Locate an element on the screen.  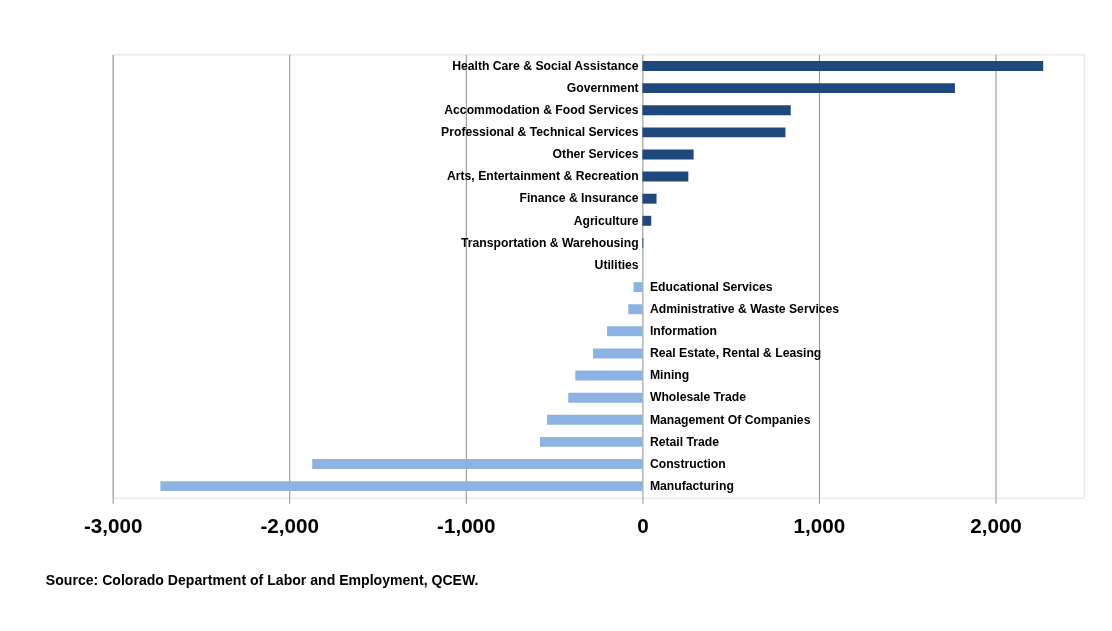
y-tick-label: Real Estate, Rental & Leasing is located at coordinates (735, 353).